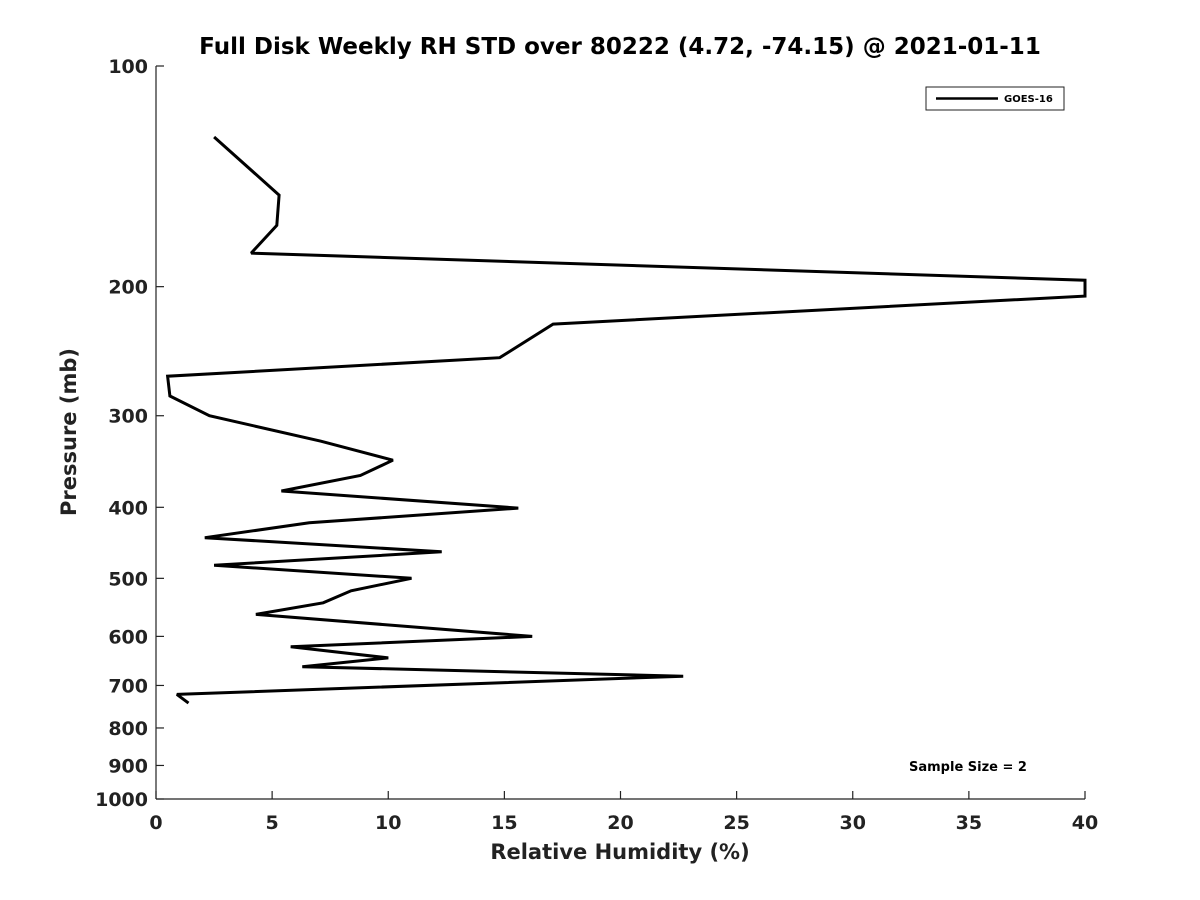 Image resolution: width=1200 pixels, height=900 pixels. What do you see at coordinates (1085, 823) in the screenshot?
I see `x-tick-label: 40` at bounding box center [1085, 823].